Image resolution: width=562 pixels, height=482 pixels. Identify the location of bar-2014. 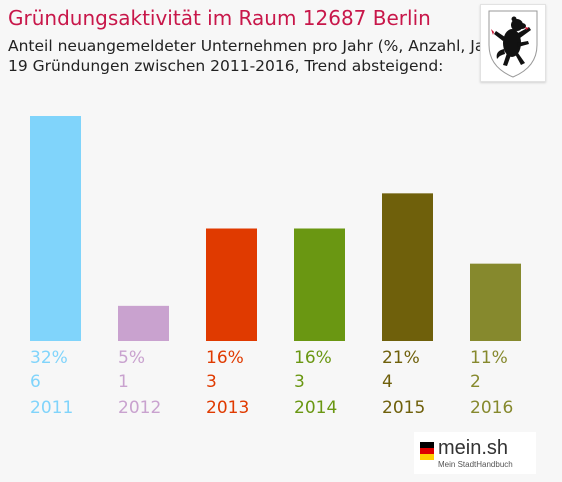
(319, 284).